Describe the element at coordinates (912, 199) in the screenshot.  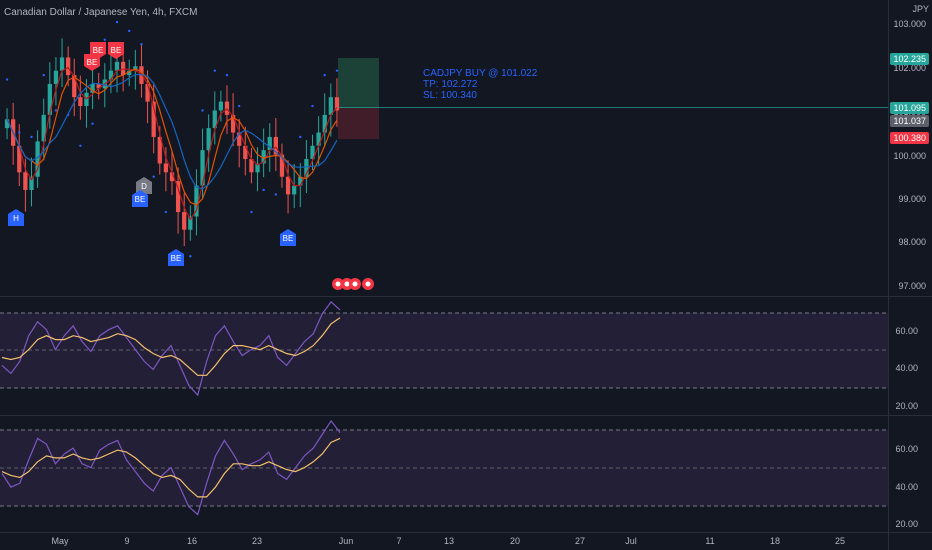
I see `price-tick-label: 99.000` at that location.